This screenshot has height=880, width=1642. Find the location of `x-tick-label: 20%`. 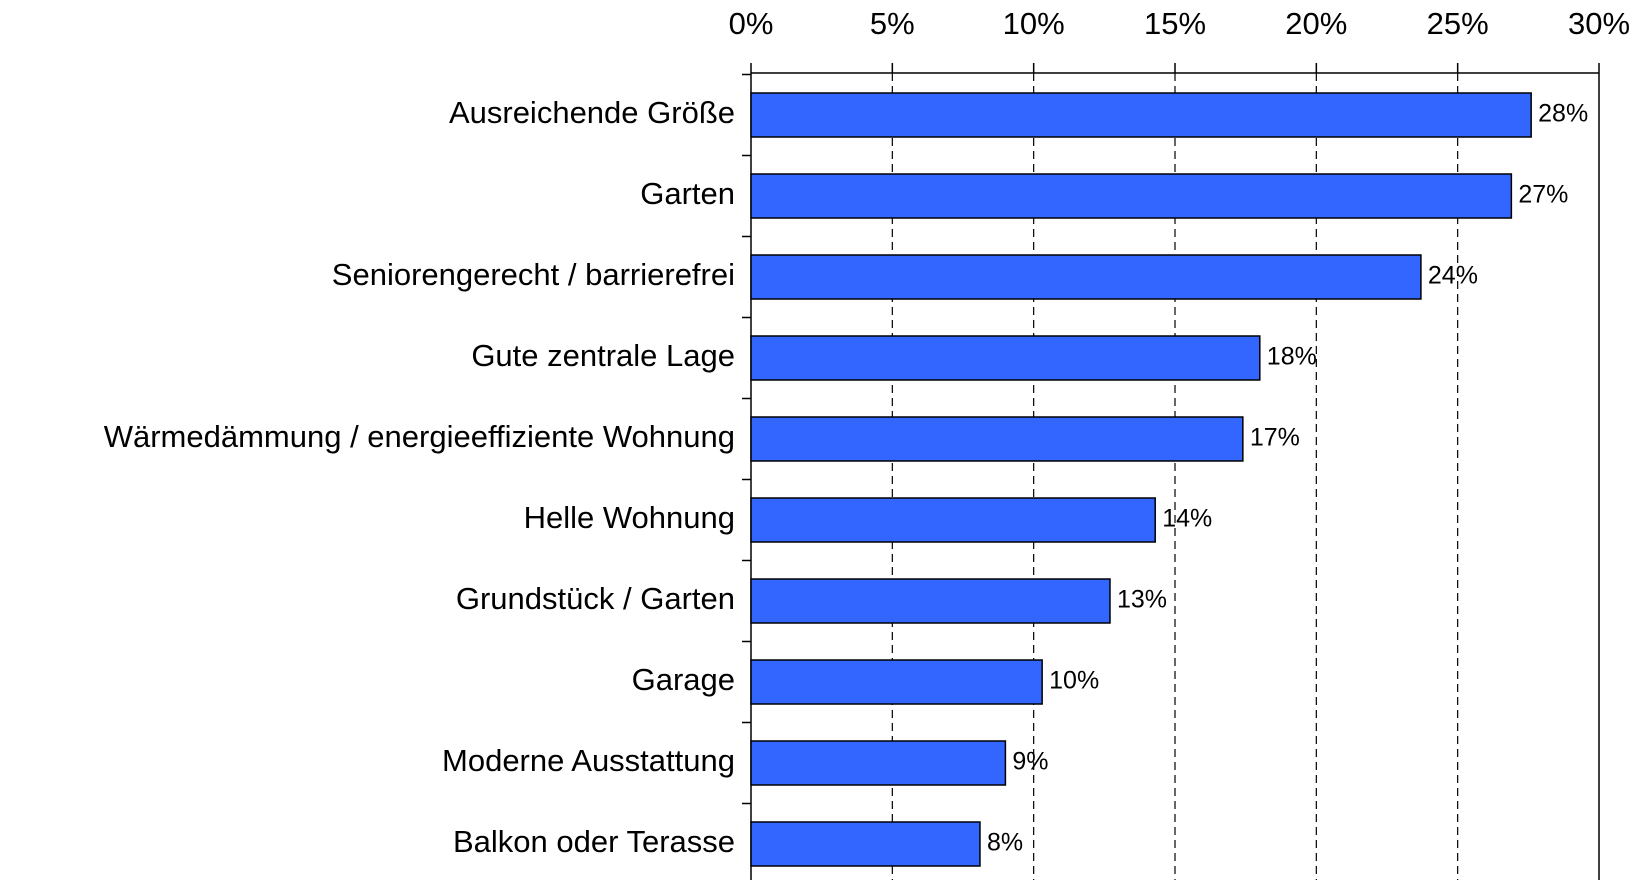

x-tick-label: 20% is located at coordinates (1316, 23).